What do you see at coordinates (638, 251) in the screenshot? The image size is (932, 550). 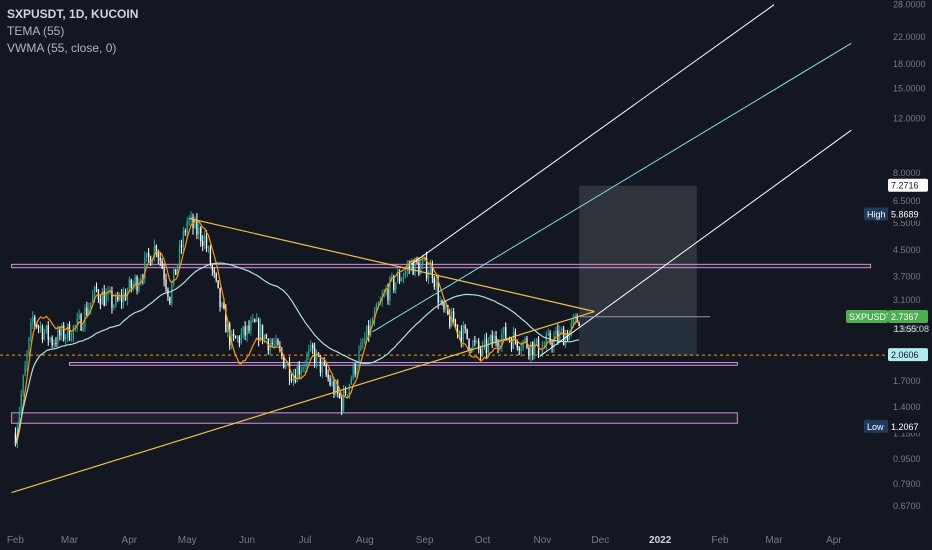 I see `target-area` at bounding box center [638, 251].